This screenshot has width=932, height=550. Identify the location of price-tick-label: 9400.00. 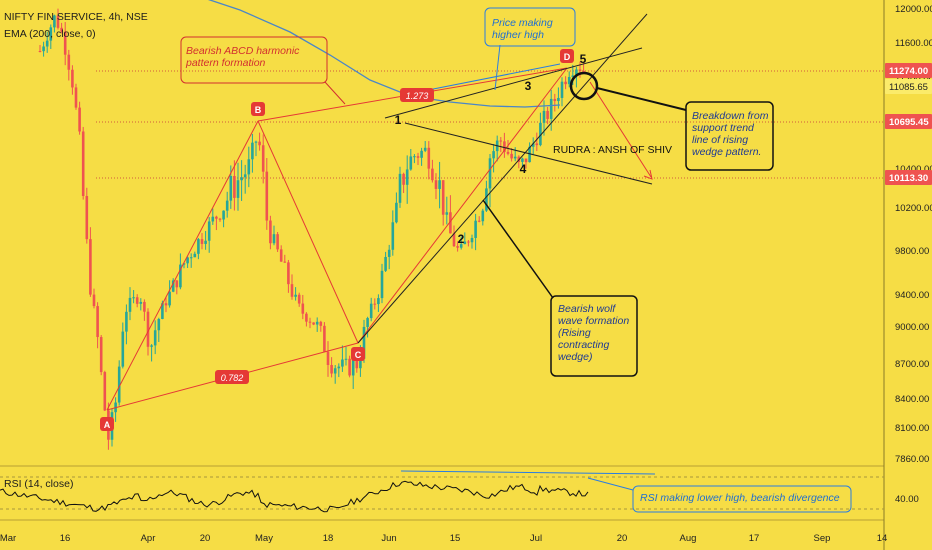
(912, 295).